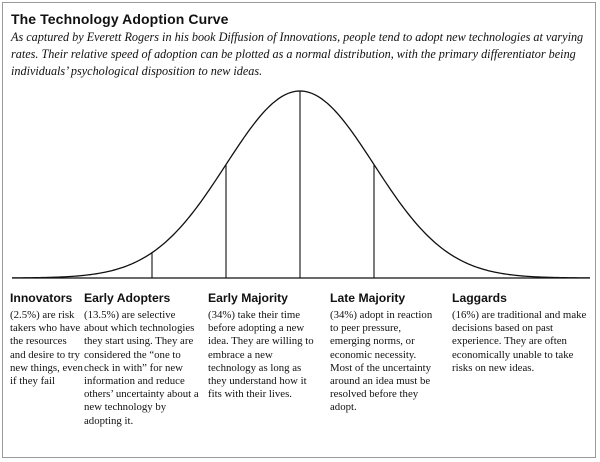  I want to click on diagram-title: The Technology Adoption Curve, so click(120, 19).